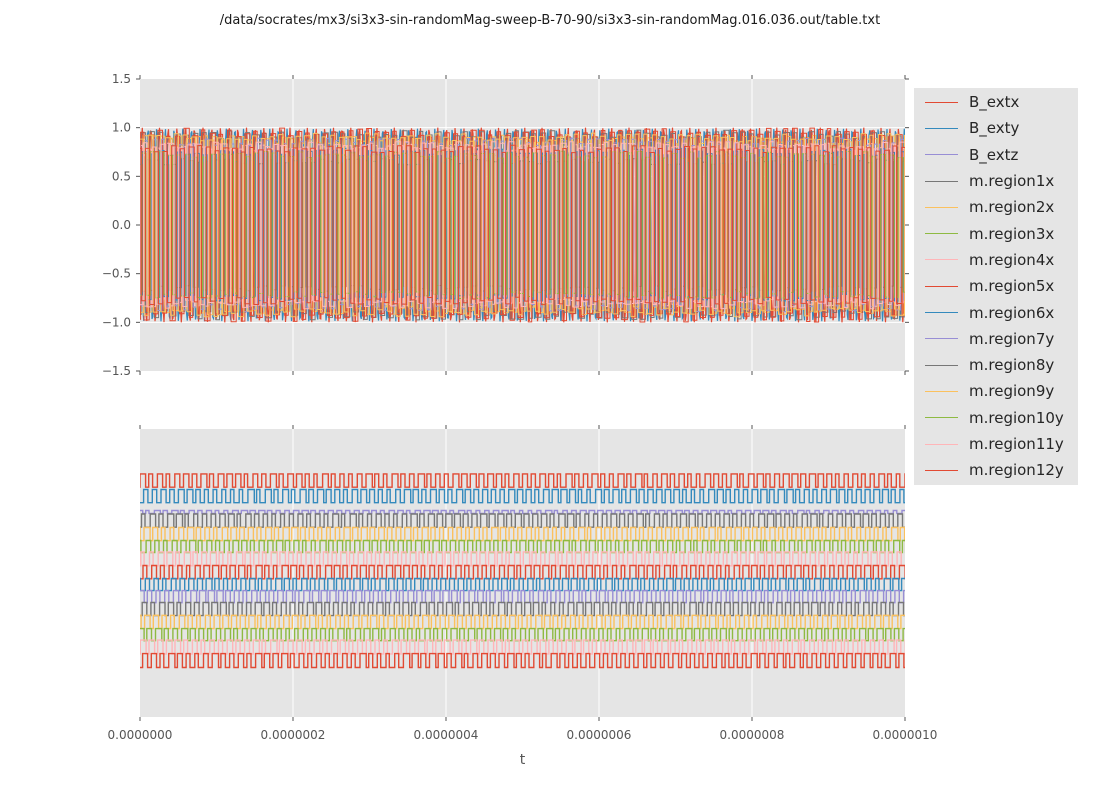  Describe the element at coordinates (1012, 181) in the screenshot. I see `legend-label: m.region1x` at that location.